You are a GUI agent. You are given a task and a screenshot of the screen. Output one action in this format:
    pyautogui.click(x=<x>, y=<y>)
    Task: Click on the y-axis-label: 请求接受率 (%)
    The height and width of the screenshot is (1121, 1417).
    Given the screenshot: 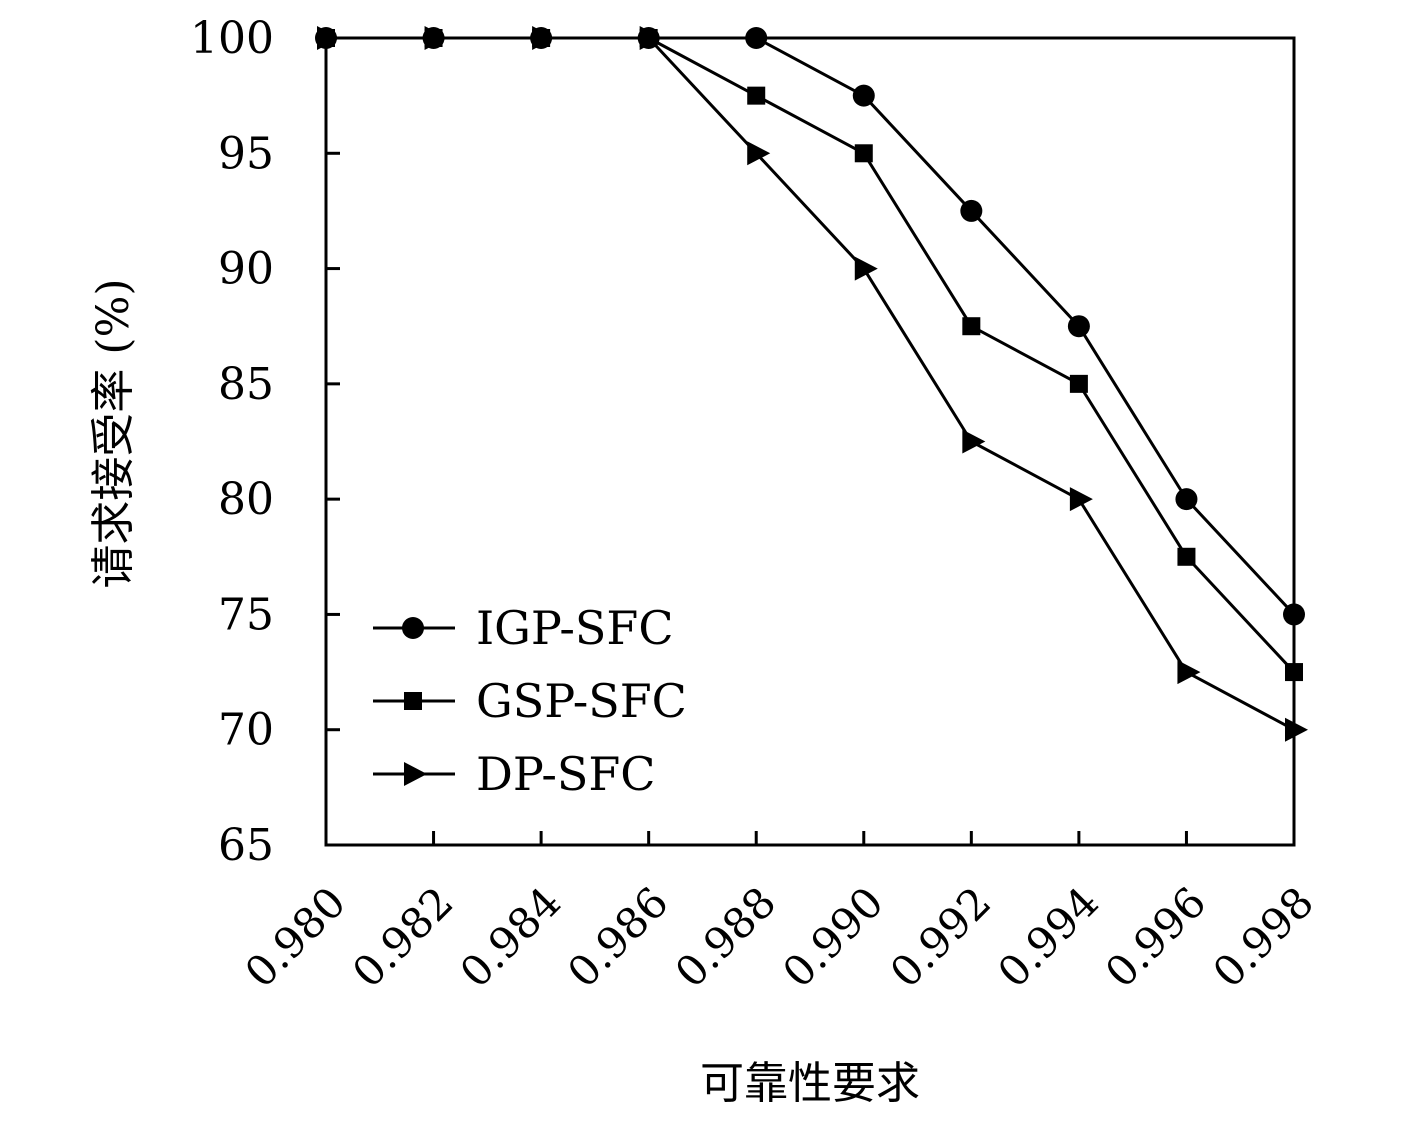 What is the action you would take?
    pyautogui.click(x=113, y=433)
    